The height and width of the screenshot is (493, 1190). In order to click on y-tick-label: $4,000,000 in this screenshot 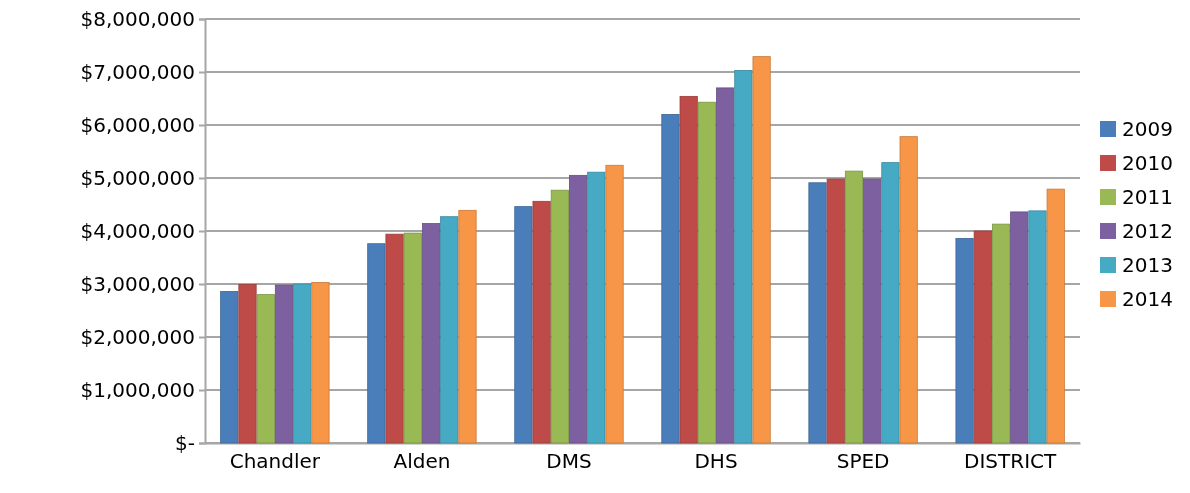, I will do `click(137, 230)`.